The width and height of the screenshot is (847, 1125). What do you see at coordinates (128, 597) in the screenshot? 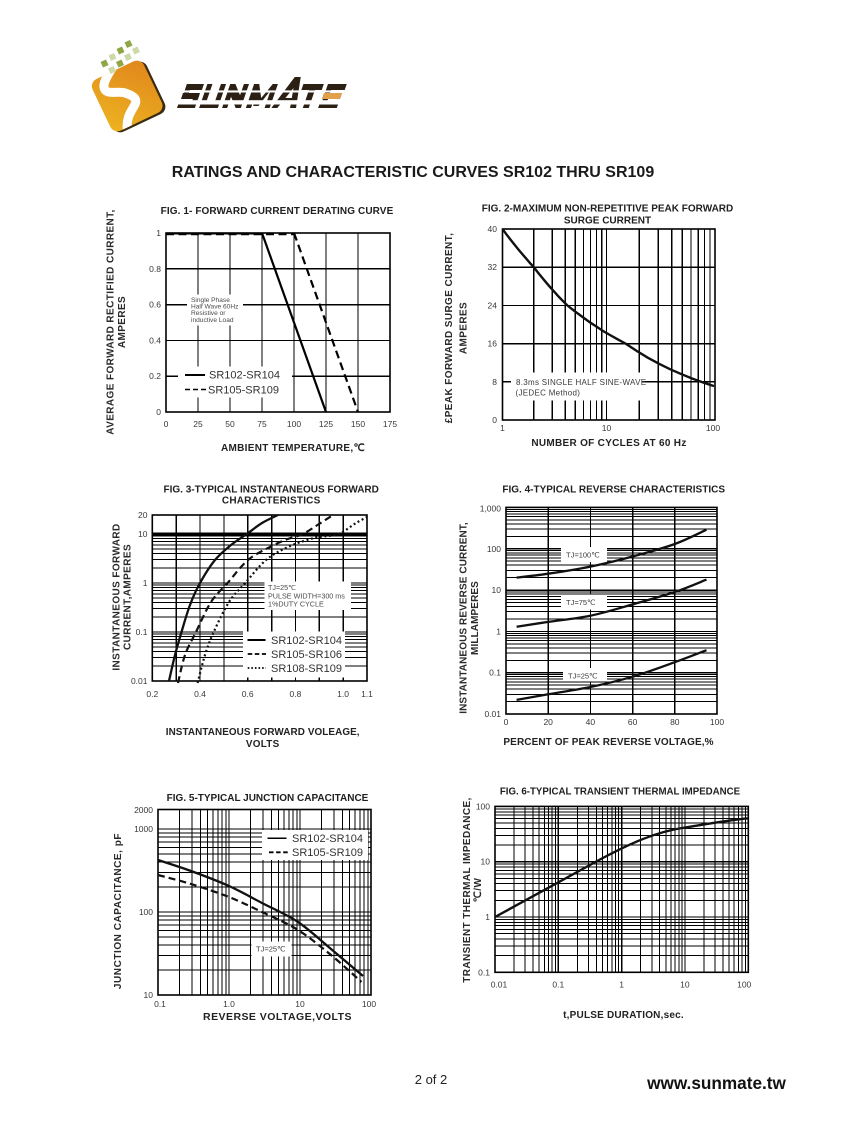
I see `svg-text: CURRENT,AMPERES` at bounding box center [128, 597].